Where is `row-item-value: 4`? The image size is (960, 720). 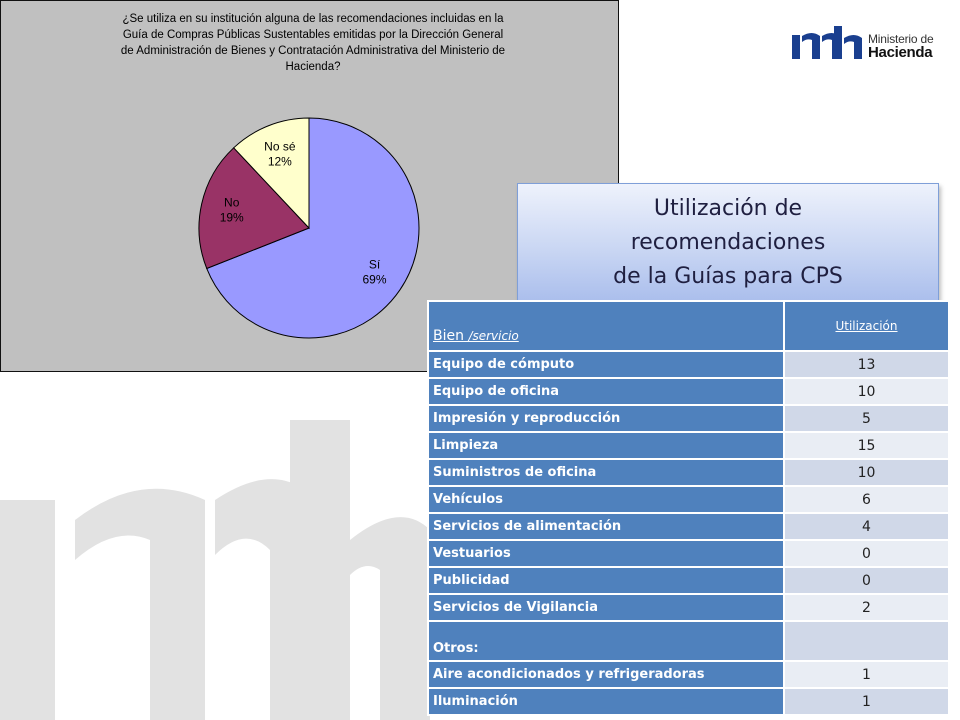 row-item-value: 4 is located at coordinates (866, 526).